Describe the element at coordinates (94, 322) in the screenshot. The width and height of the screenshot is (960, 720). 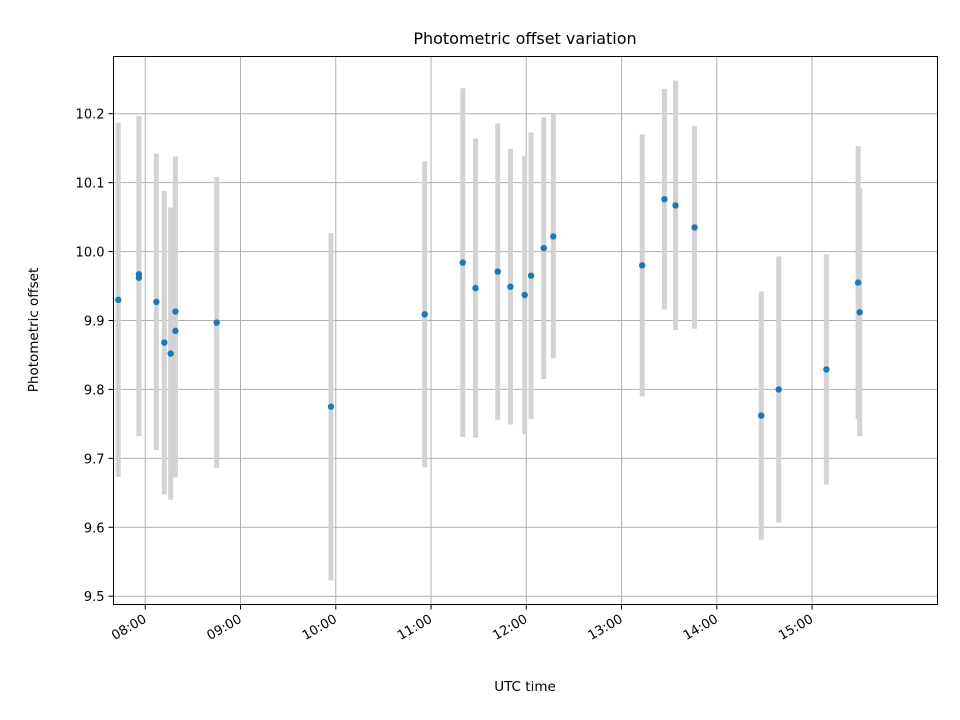
I see `y-tick-label: 9.9` at that location.